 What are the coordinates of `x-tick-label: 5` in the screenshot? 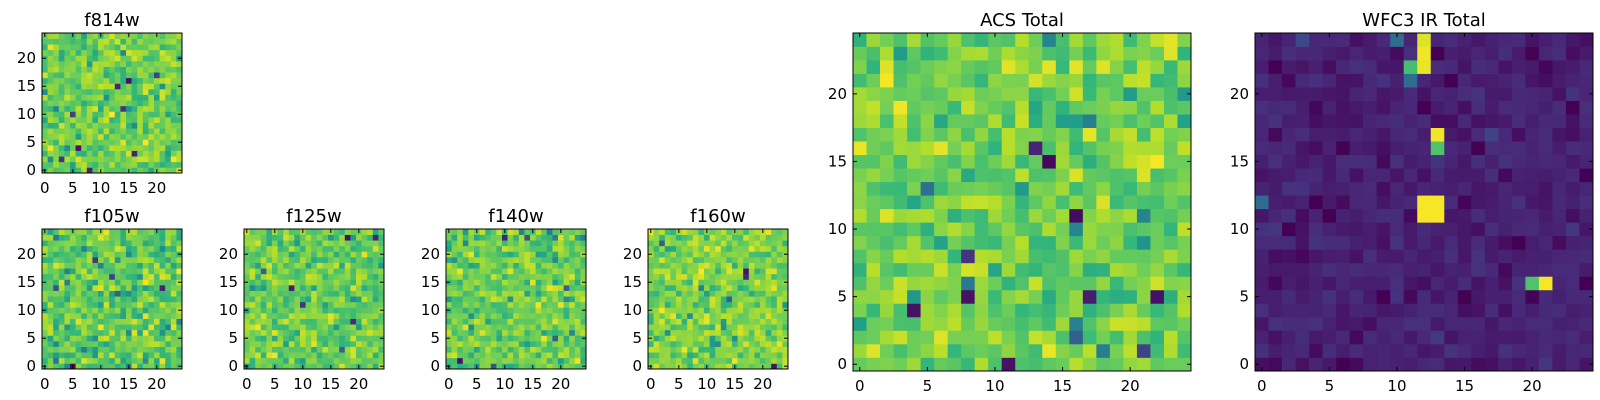 It's located at (1330, 386).